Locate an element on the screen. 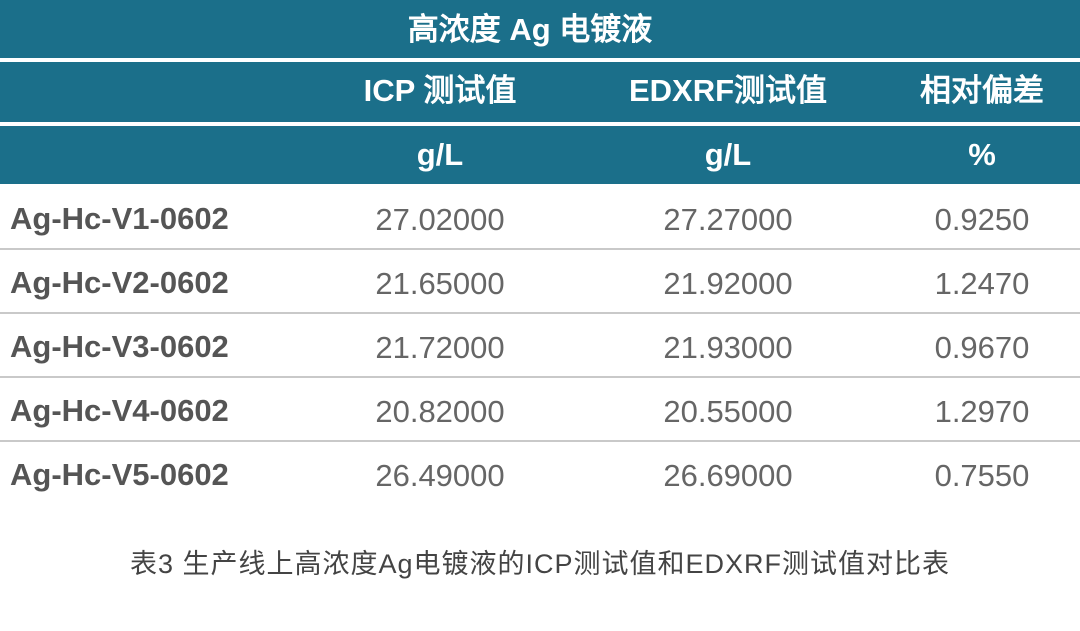  column-header: ICP 测试值 is located at coordinates (440, 90).